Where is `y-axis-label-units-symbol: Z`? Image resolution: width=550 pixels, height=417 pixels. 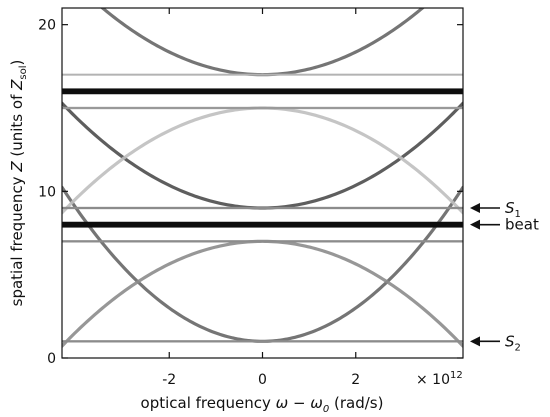
y-axis-label-units-symbol: Z is located at coordinates (17, 85).